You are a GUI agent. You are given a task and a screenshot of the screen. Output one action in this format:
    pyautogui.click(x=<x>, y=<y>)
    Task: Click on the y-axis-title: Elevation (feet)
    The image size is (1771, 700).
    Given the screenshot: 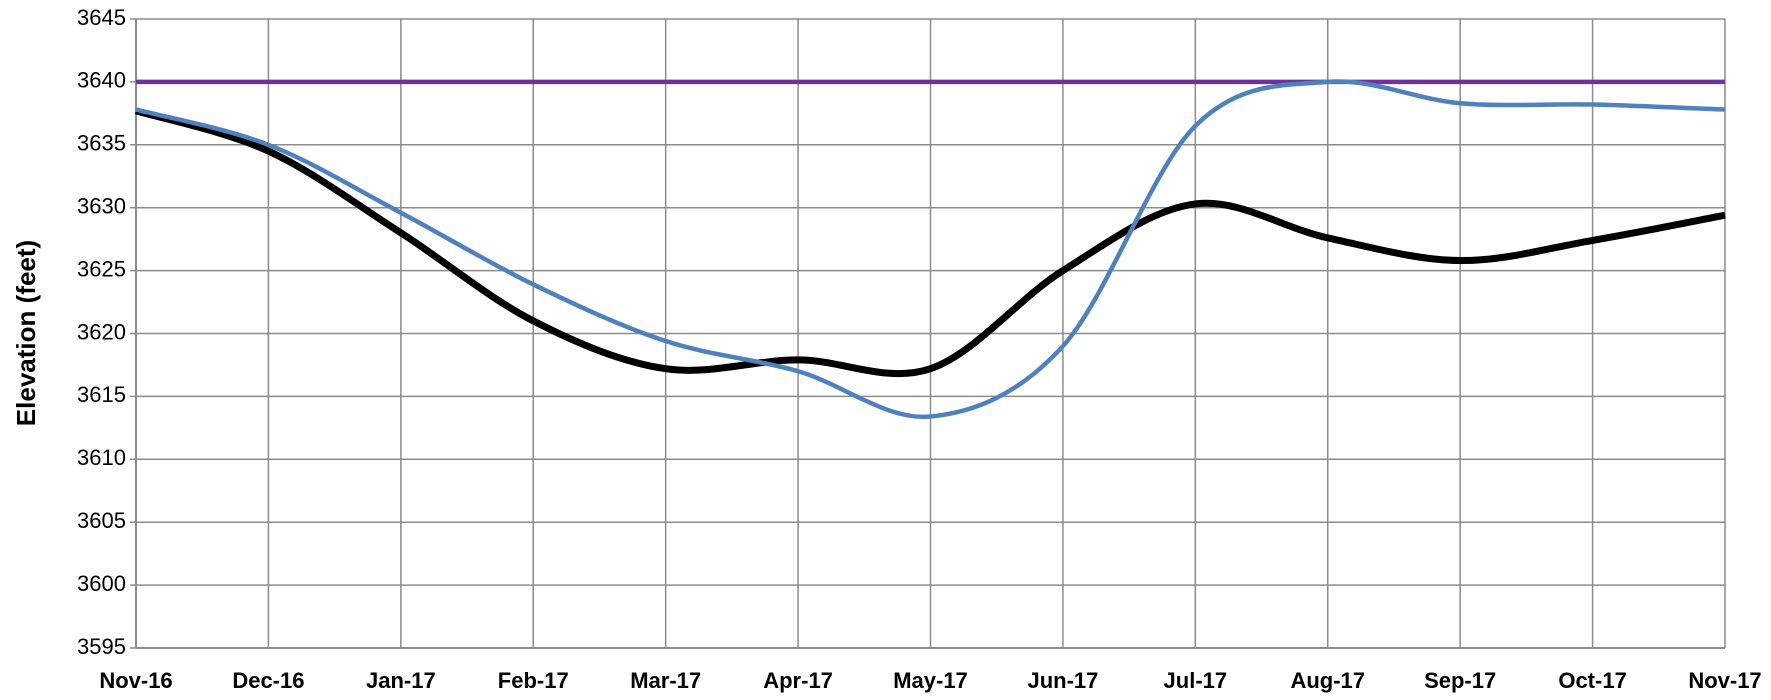 What is the action you would take?
    pyautogui.click(x=26, y=333)
    